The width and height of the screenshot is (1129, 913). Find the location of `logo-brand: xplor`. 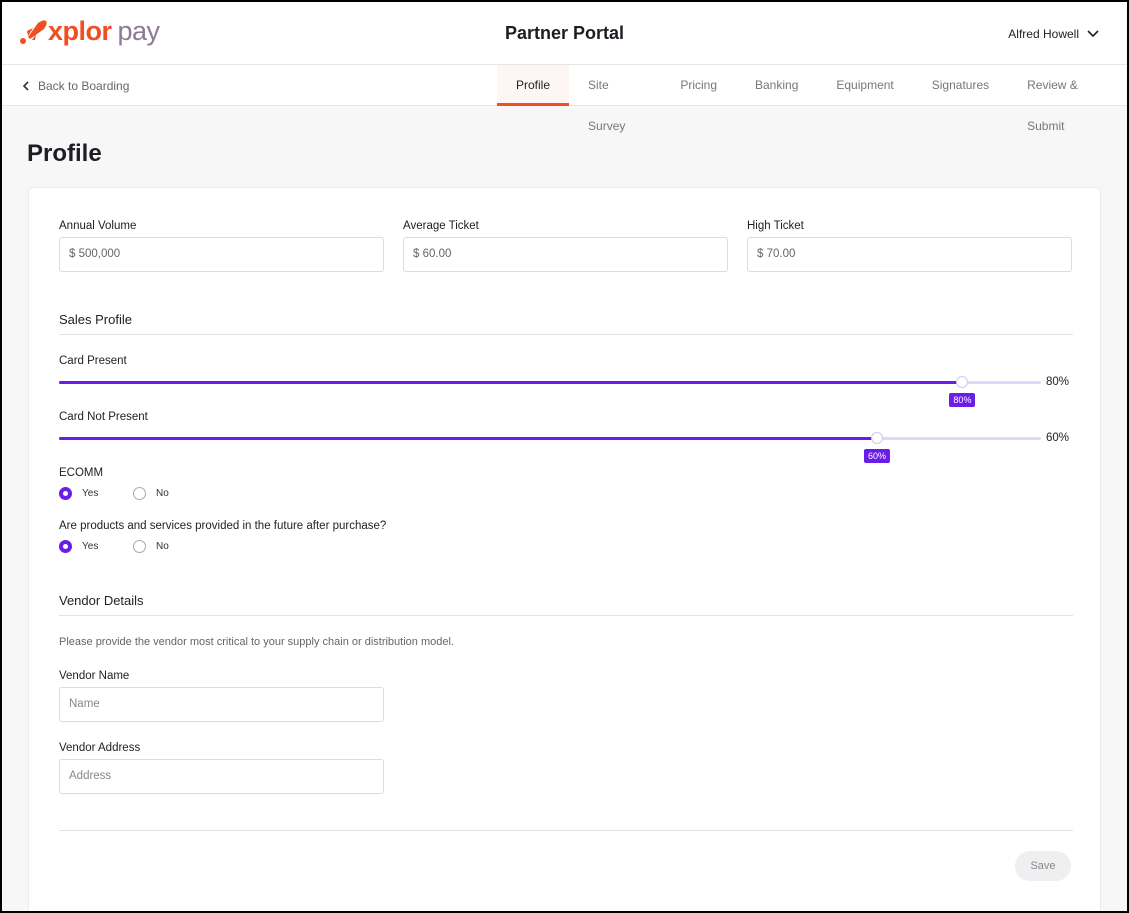

logo-brand: xplor is located at coordinates (80, 31).